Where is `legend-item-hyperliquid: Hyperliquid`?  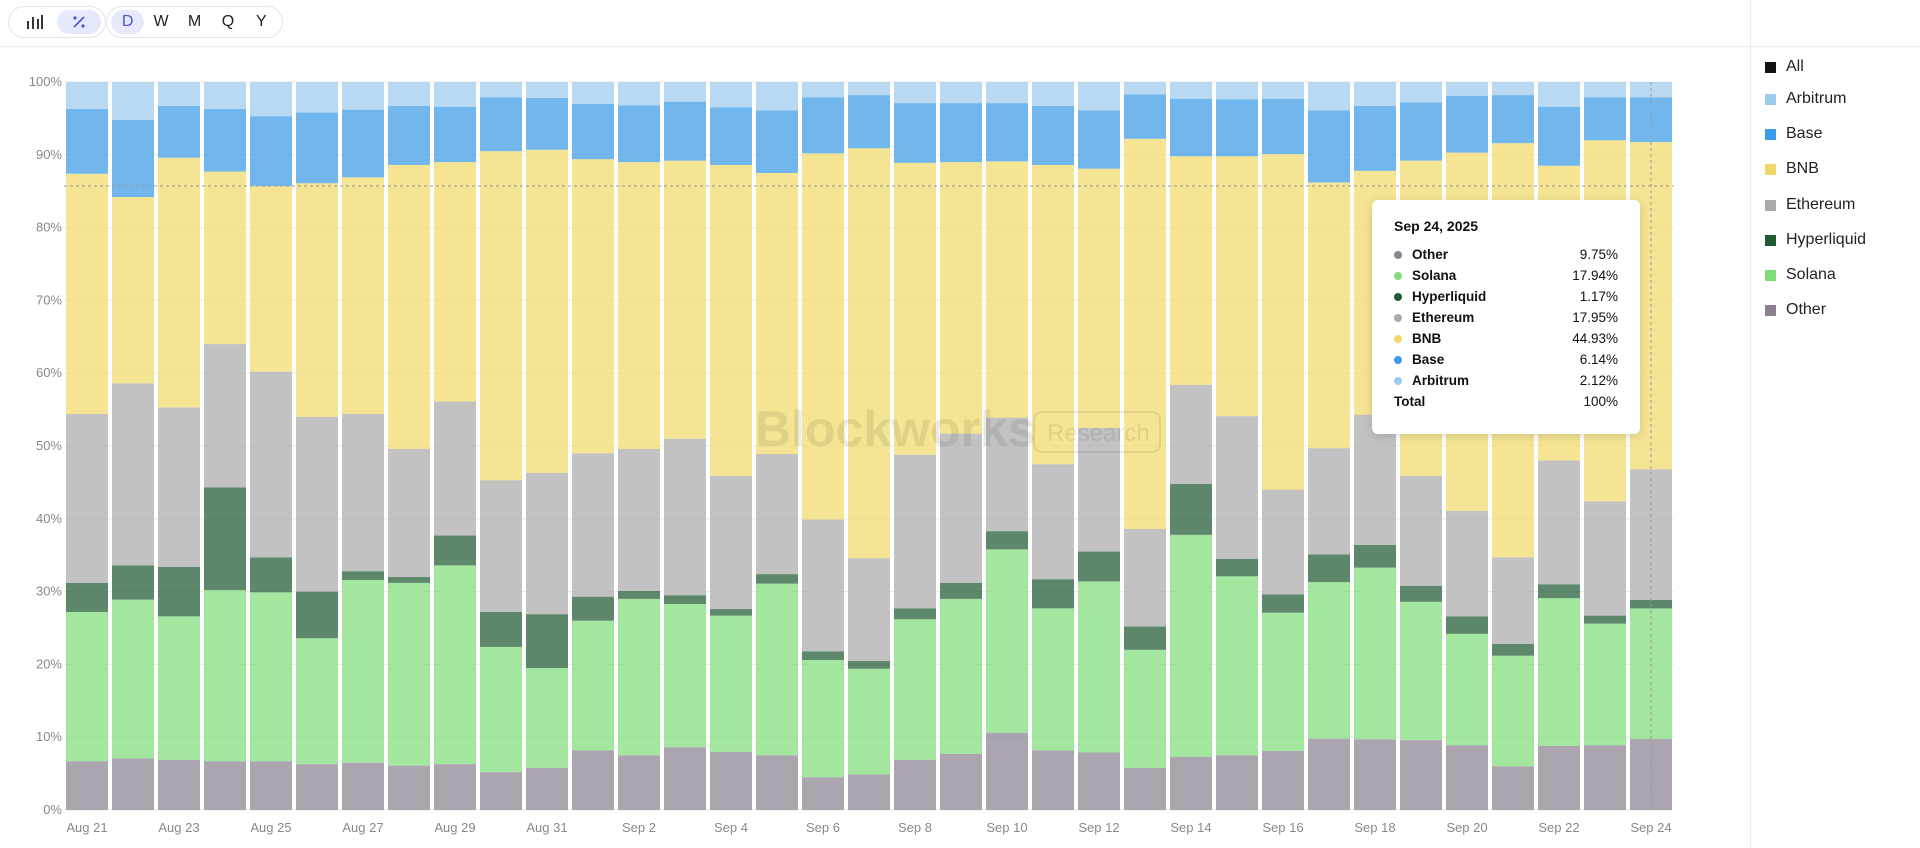
legend-item-hyperliquid: Hyperliquid is located at coordinates (1815, 240).